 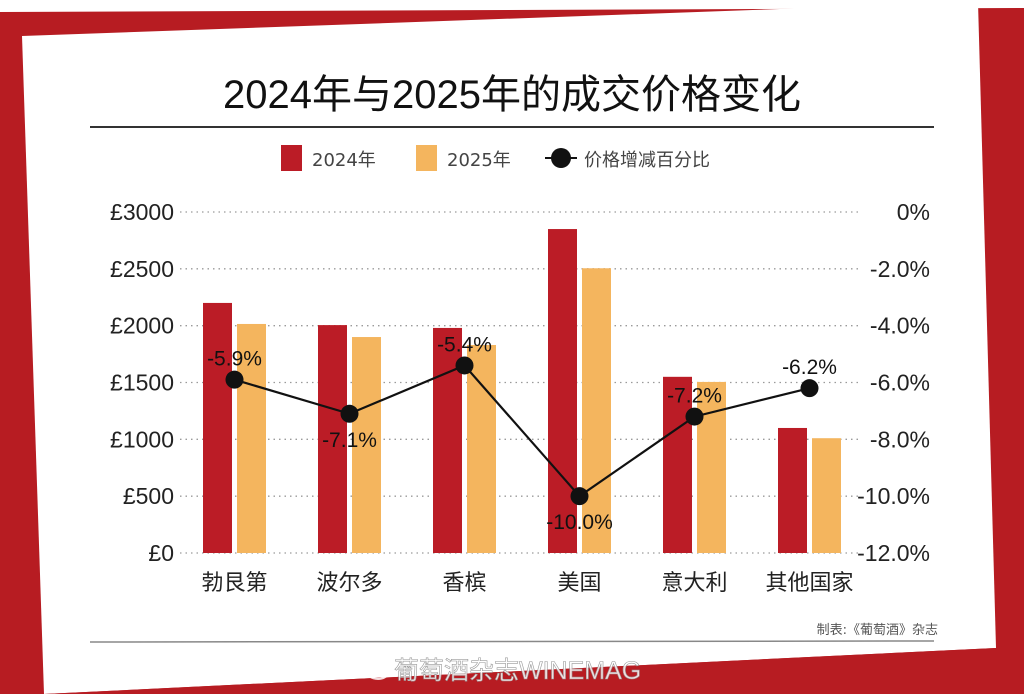 I want to click on legend-swatch-2024, so click(x=291, y=158).